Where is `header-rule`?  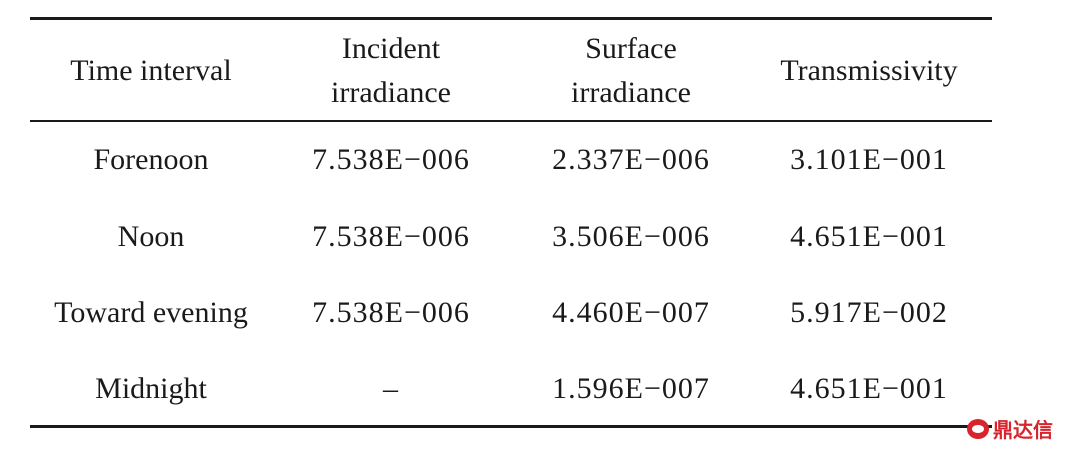 header-rule is located at coordinates (511, 121).